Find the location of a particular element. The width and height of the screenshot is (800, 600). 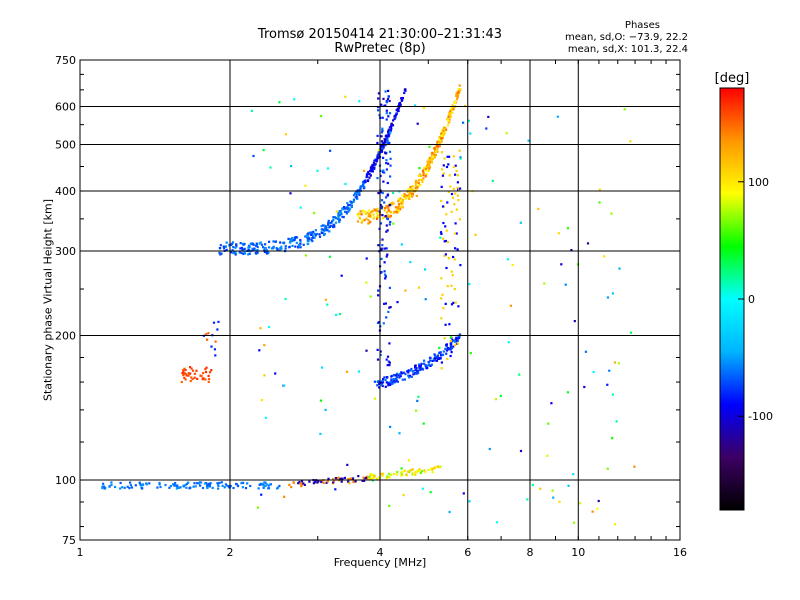

phase-o-stats: mean, sd,O: −73.9, 22.2 is located at coordinates (626, 37).